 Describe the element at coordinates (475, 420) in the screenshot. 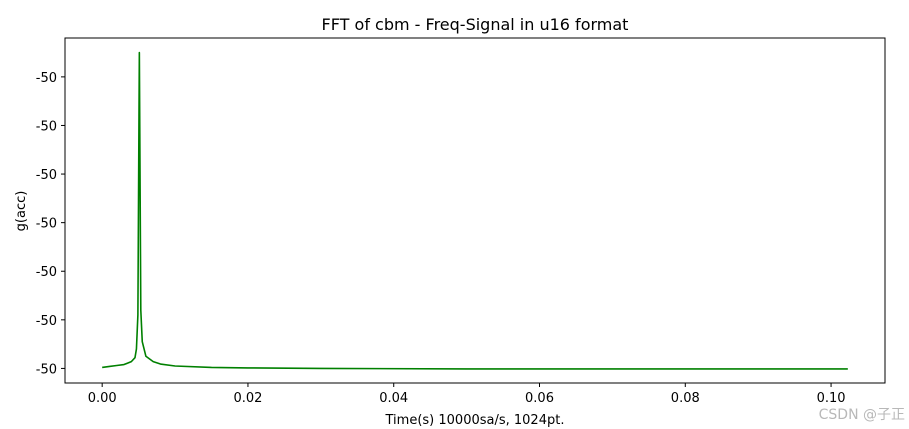

I see `x-axis-label: Time(s) 10000sa/s, 1024pt.` at that location.